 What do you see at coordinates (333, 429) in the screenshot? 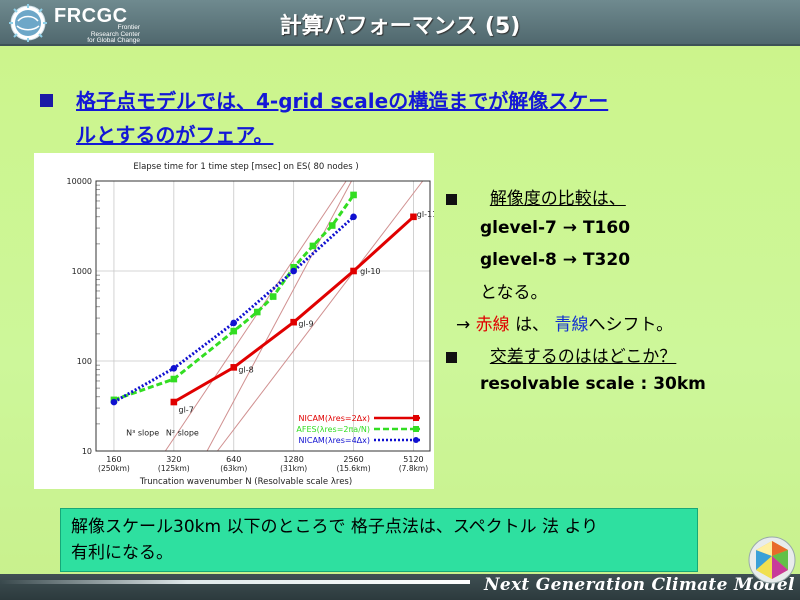
I see `legend-label: AFES(λres=2πa/N)` at bounding box center [333, 429].